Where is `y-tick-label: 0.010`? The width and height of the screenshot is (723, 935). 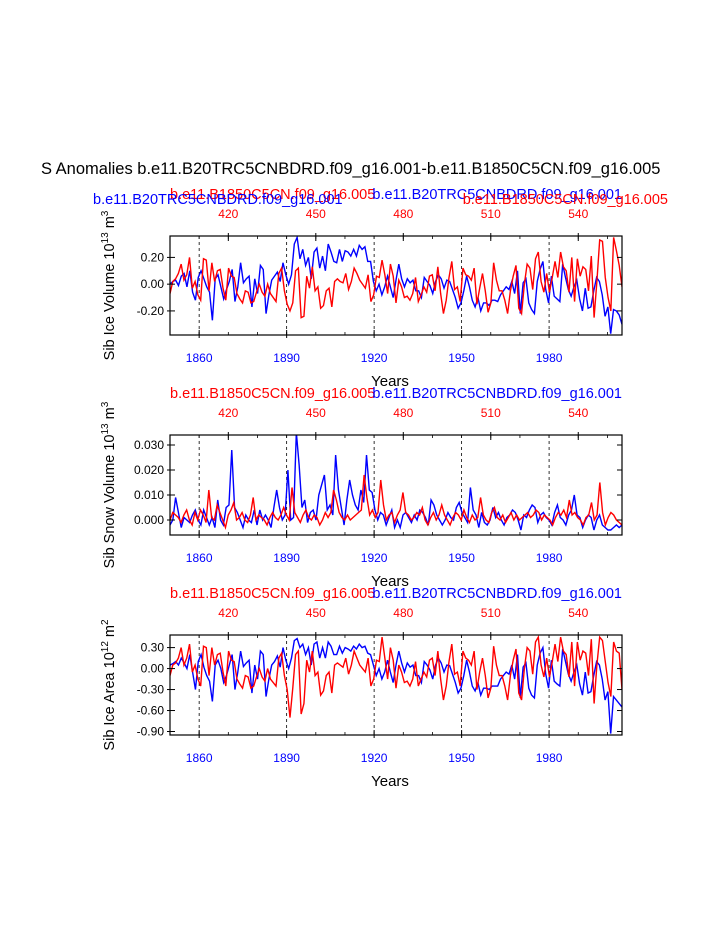 y-tick-label: 0.010 is located at coordinates (149, 495).